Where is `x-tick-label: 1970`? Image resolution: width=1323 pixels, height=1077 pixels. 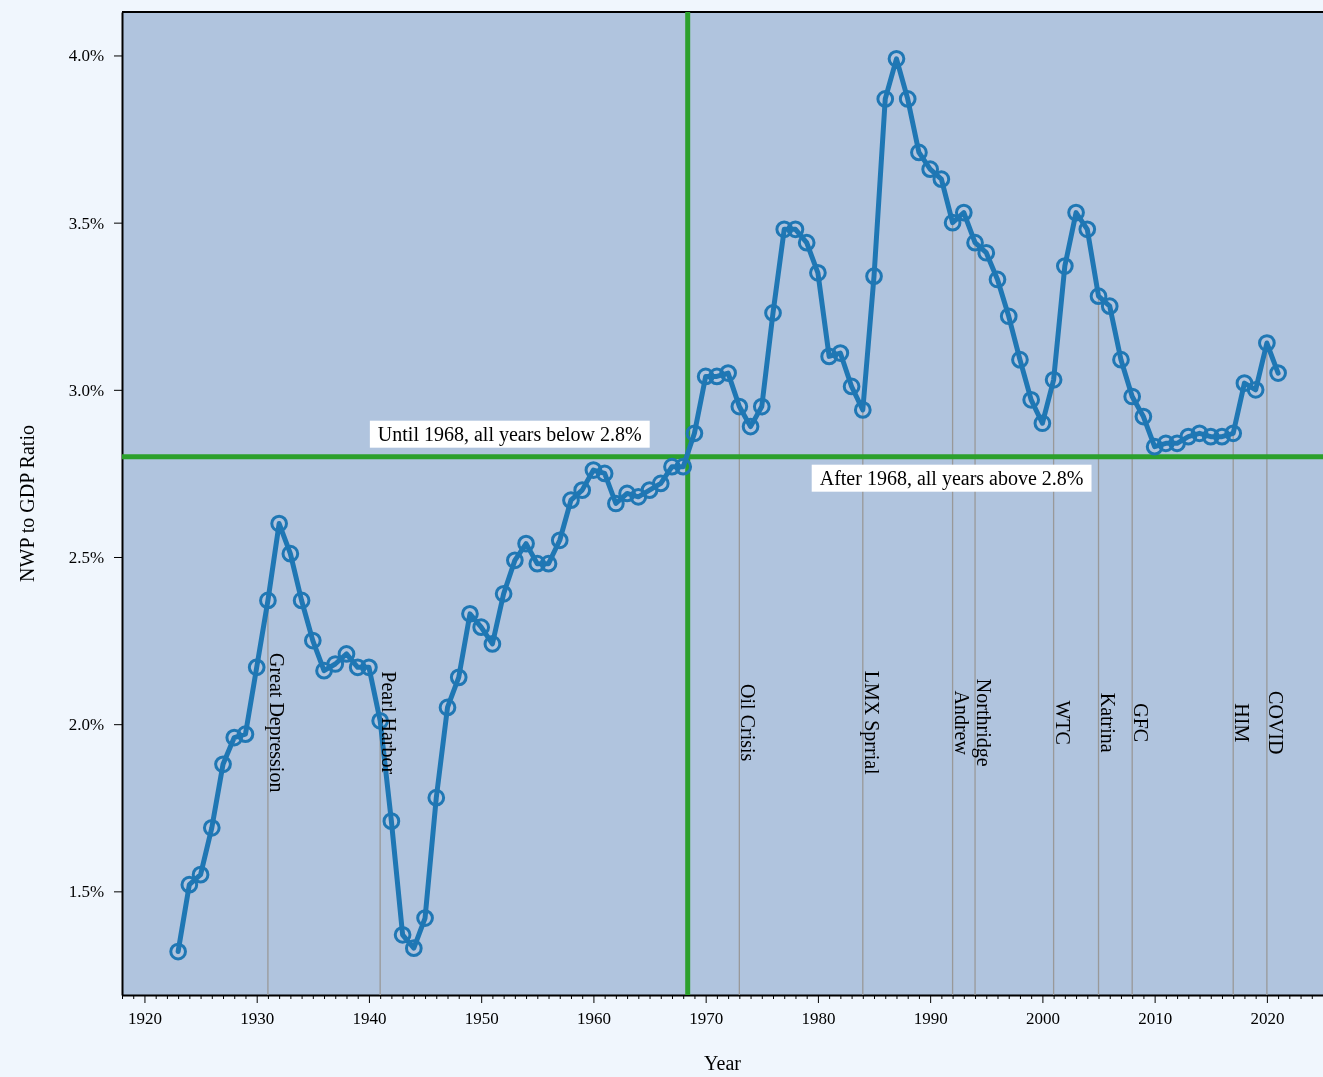
x-tick-label: 1970 is located at coordinates (706, 1019).